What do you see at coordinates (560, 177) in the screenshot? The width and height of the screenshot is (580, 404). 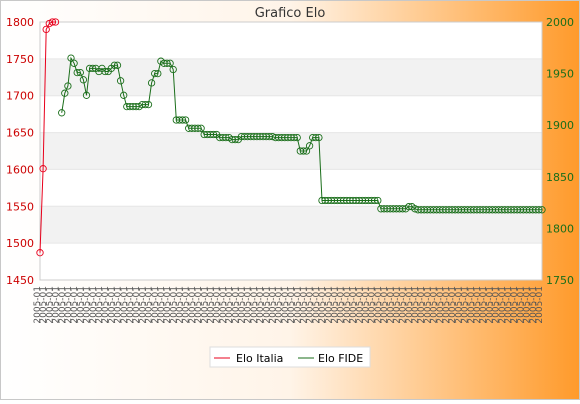 I see `right-axis-tick-label: 1850` at bounding box center [560, 177].